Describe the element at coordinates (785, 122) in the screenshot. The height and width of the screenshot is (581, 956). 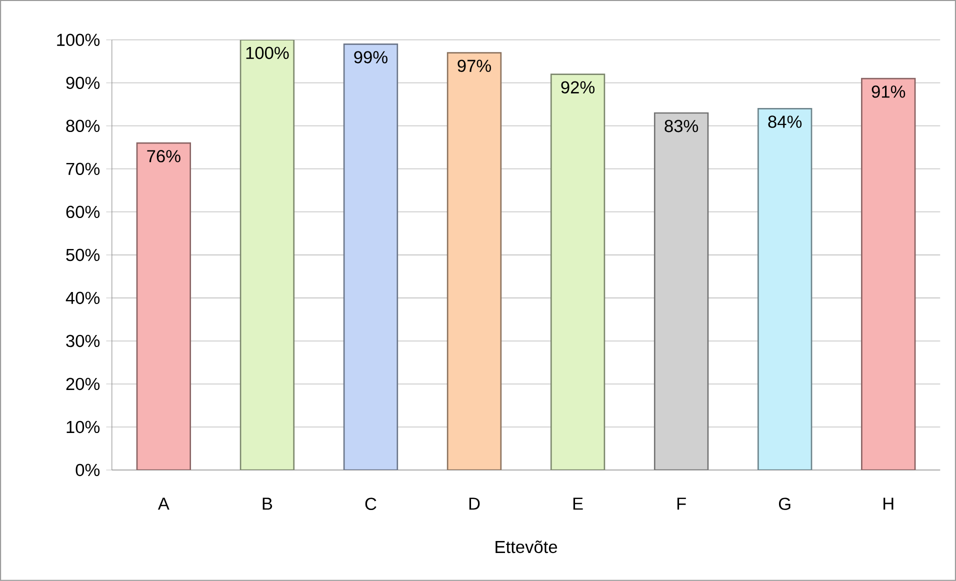
I see `data-label: 84%` at that location.